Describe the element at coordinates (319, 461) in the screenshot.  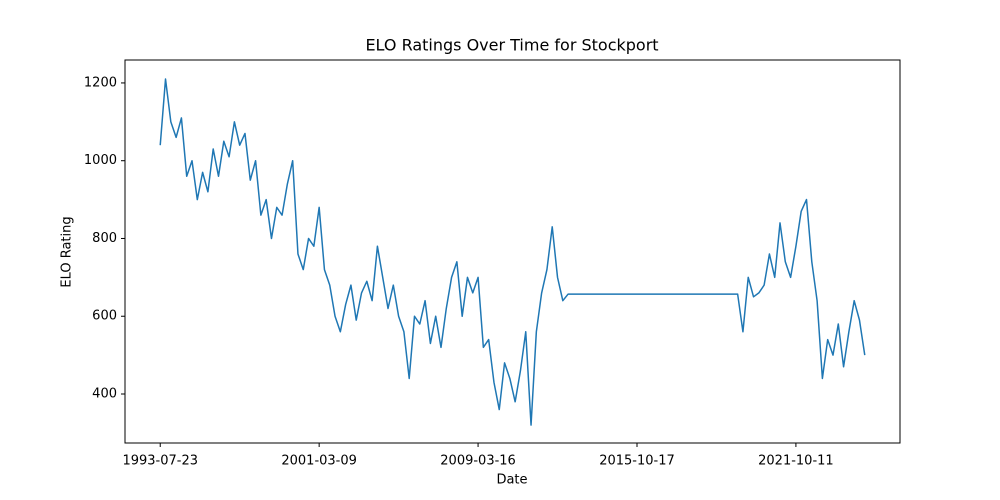
I see `x-tick-label: 2001-03-09` at that location.